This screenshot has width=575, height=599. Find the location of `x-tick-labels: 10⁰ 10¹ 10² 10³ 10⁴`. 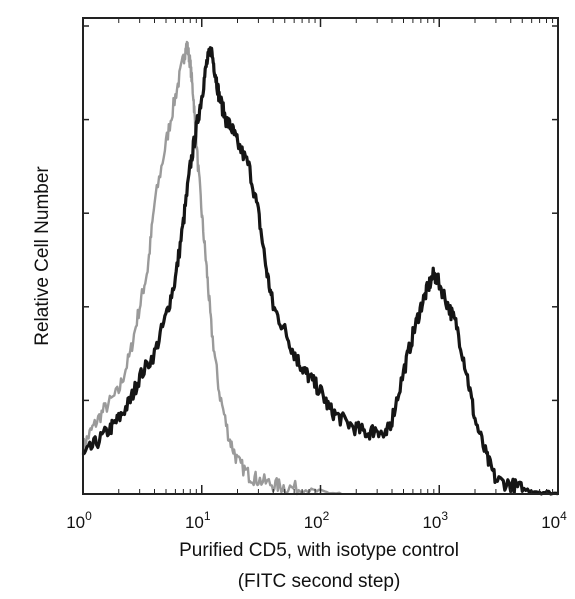

x-tick-labels: 10⁰ 10¹ 10² 10³ 10⁴ is located at coordinates (316, 520).